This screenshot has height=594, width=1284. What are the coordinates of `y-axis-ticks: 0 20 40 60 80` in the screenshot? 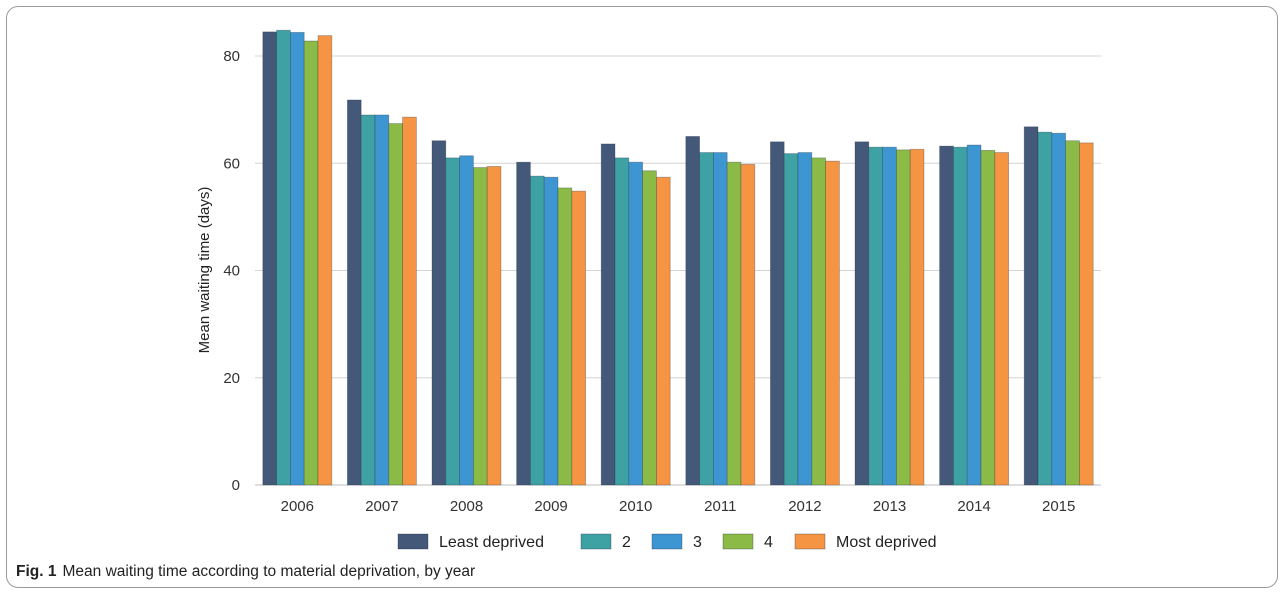 It's located at (231, 271).